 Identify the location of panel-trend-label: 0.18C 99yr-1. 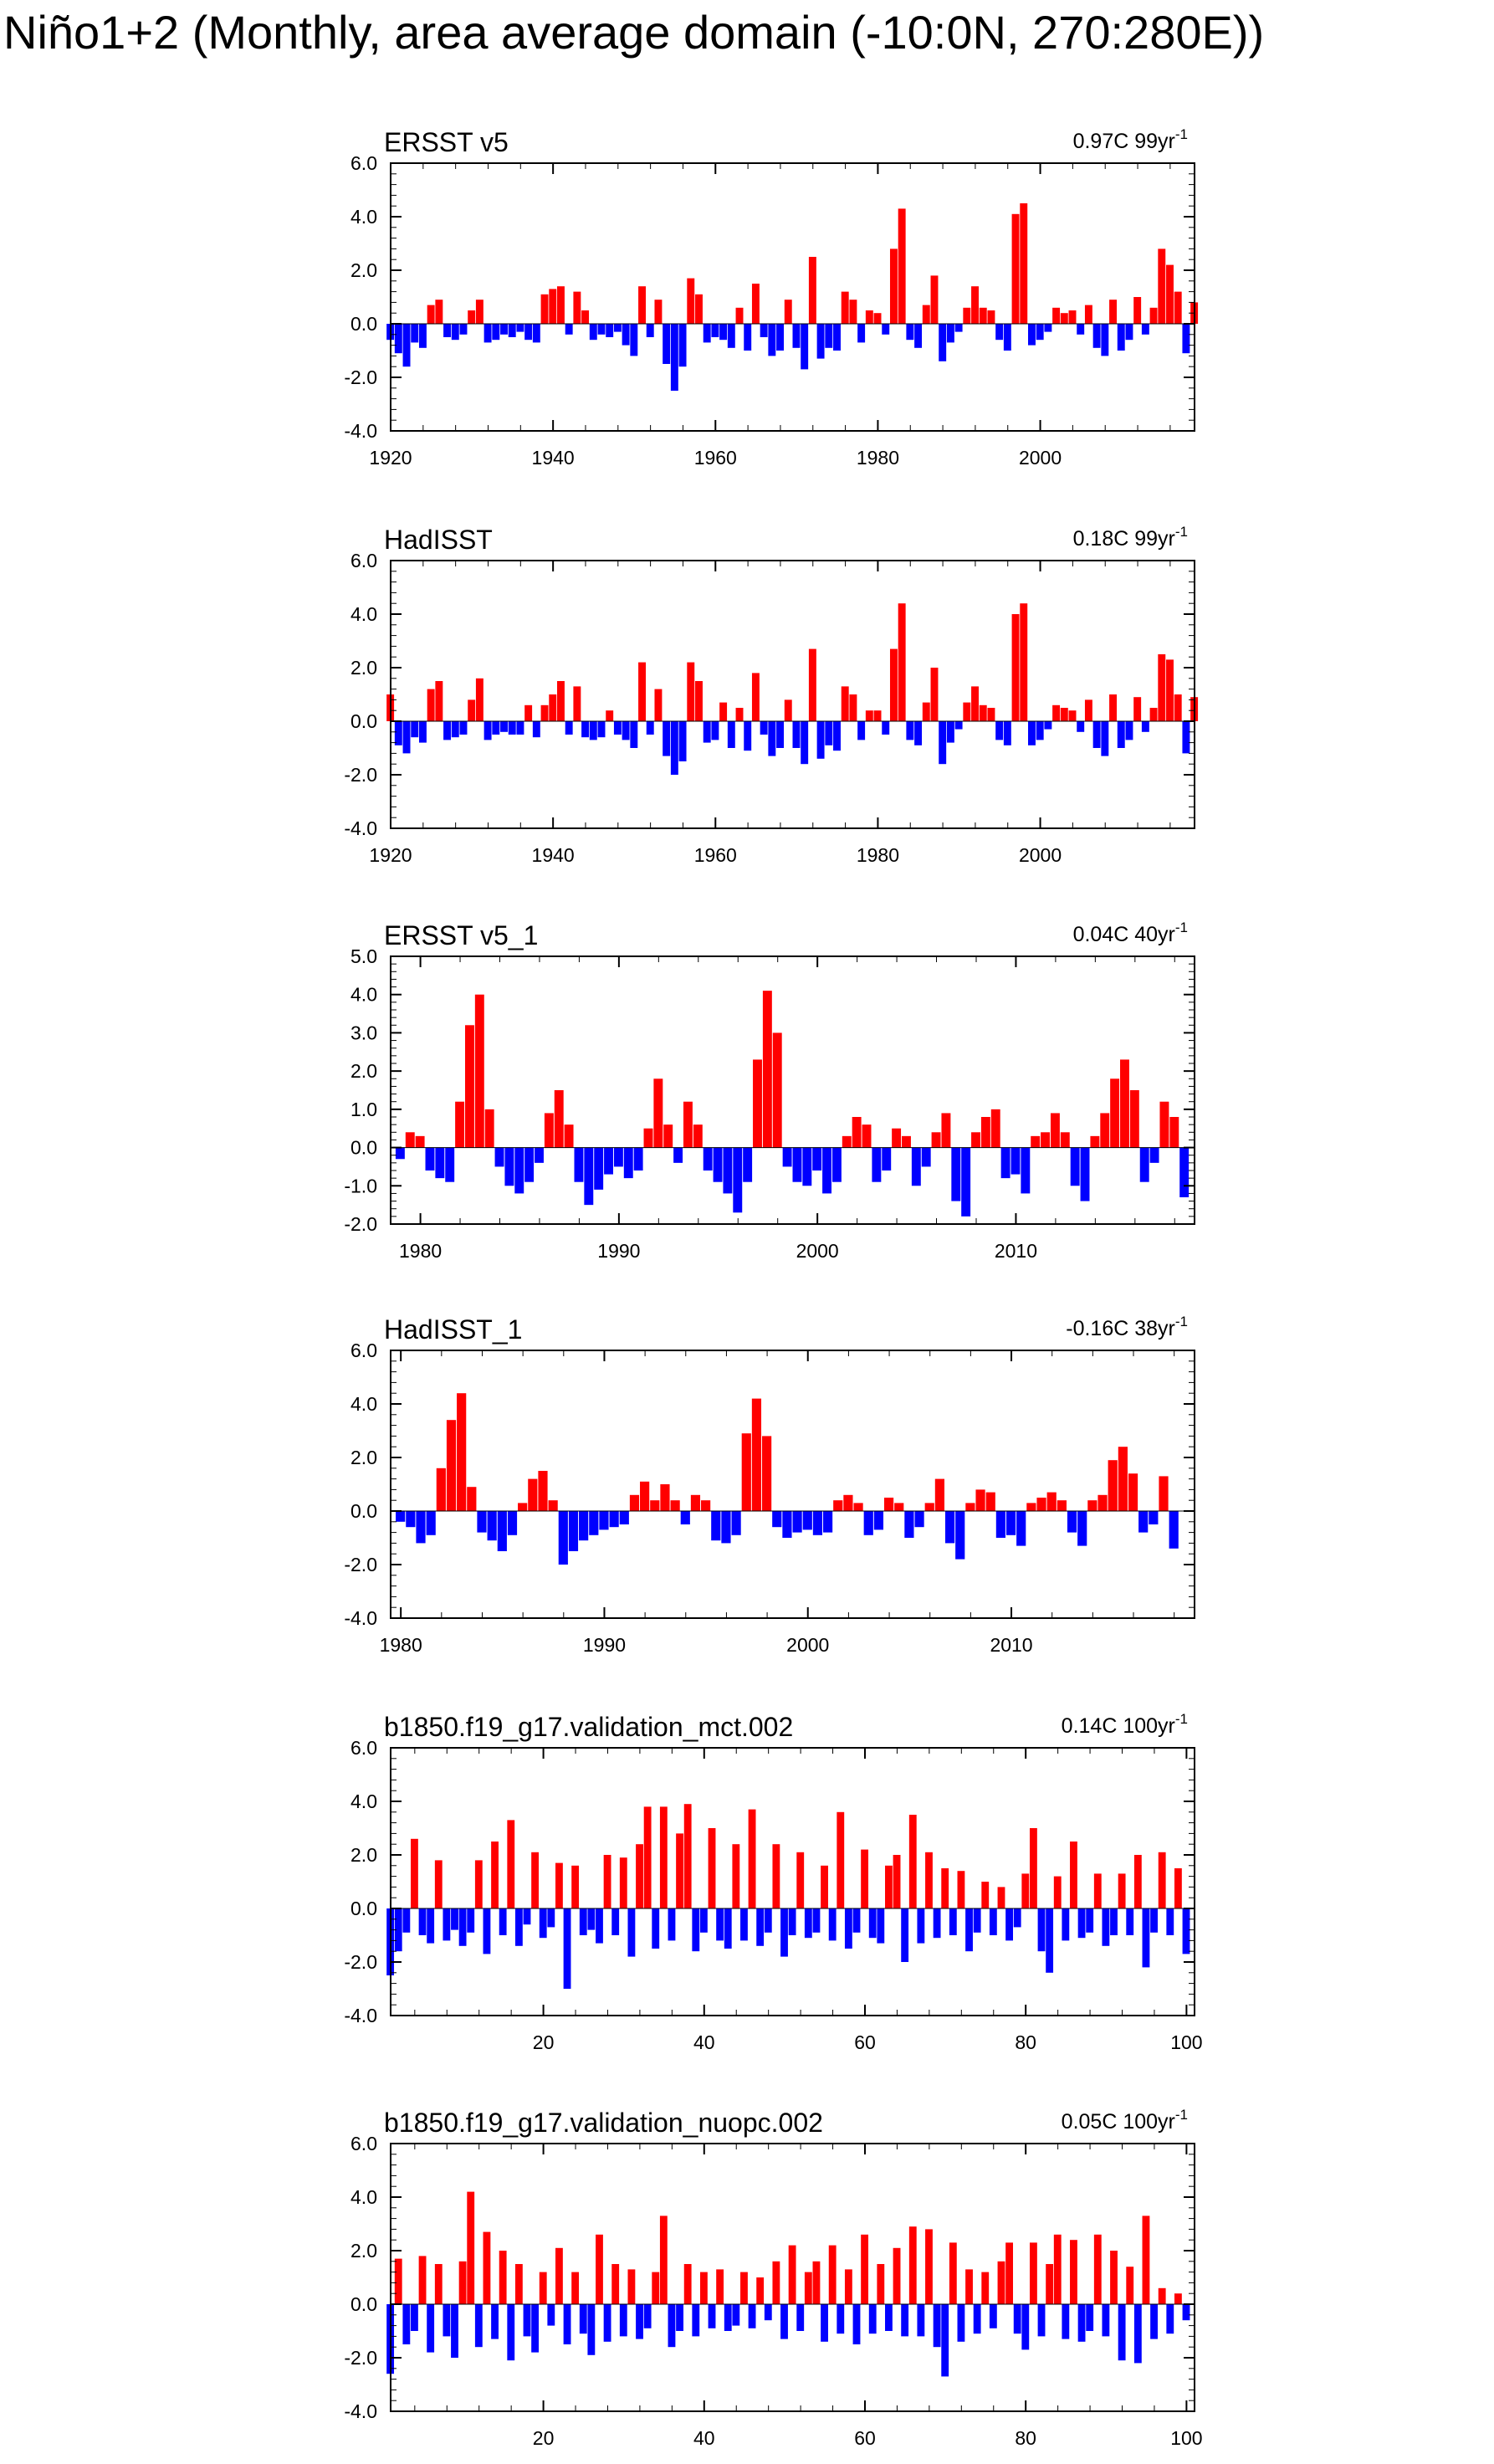
(1130, 537).